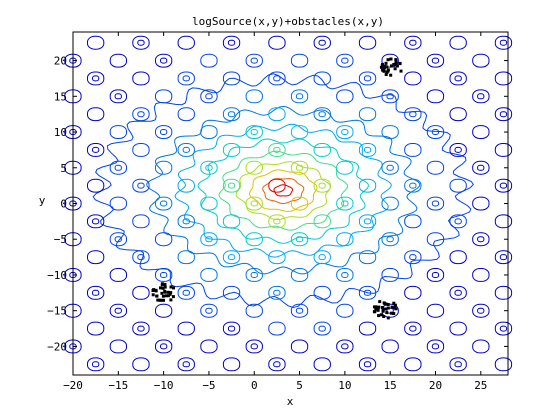 This screenshot has width=560, height=420. What do you see at coordinates (63, 204) in the screenshot?
I see `y-tick-label: 0` at bounding box center [63, 204].